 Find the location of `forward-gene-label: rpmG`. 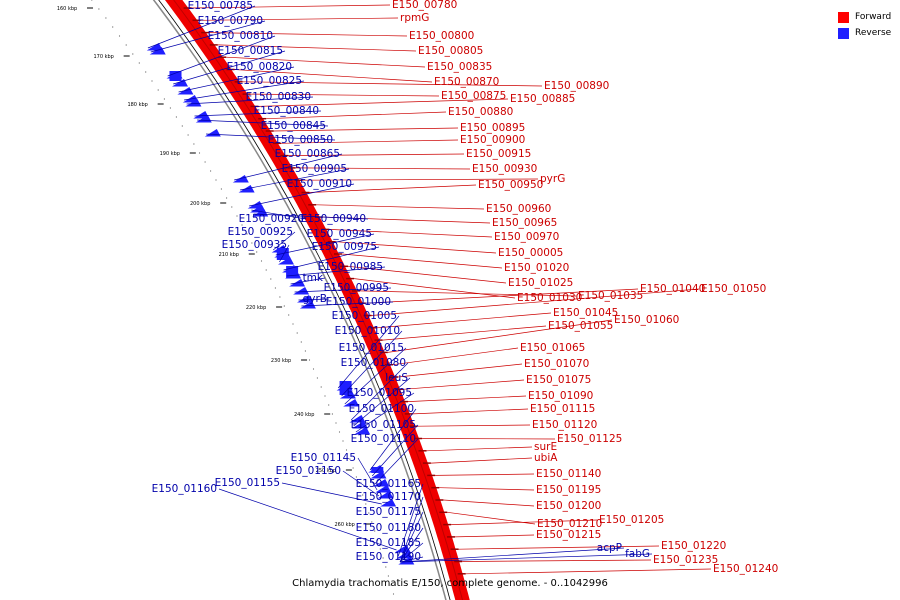

forward-gene-label: rpmG is located at coordinates (414, 18).